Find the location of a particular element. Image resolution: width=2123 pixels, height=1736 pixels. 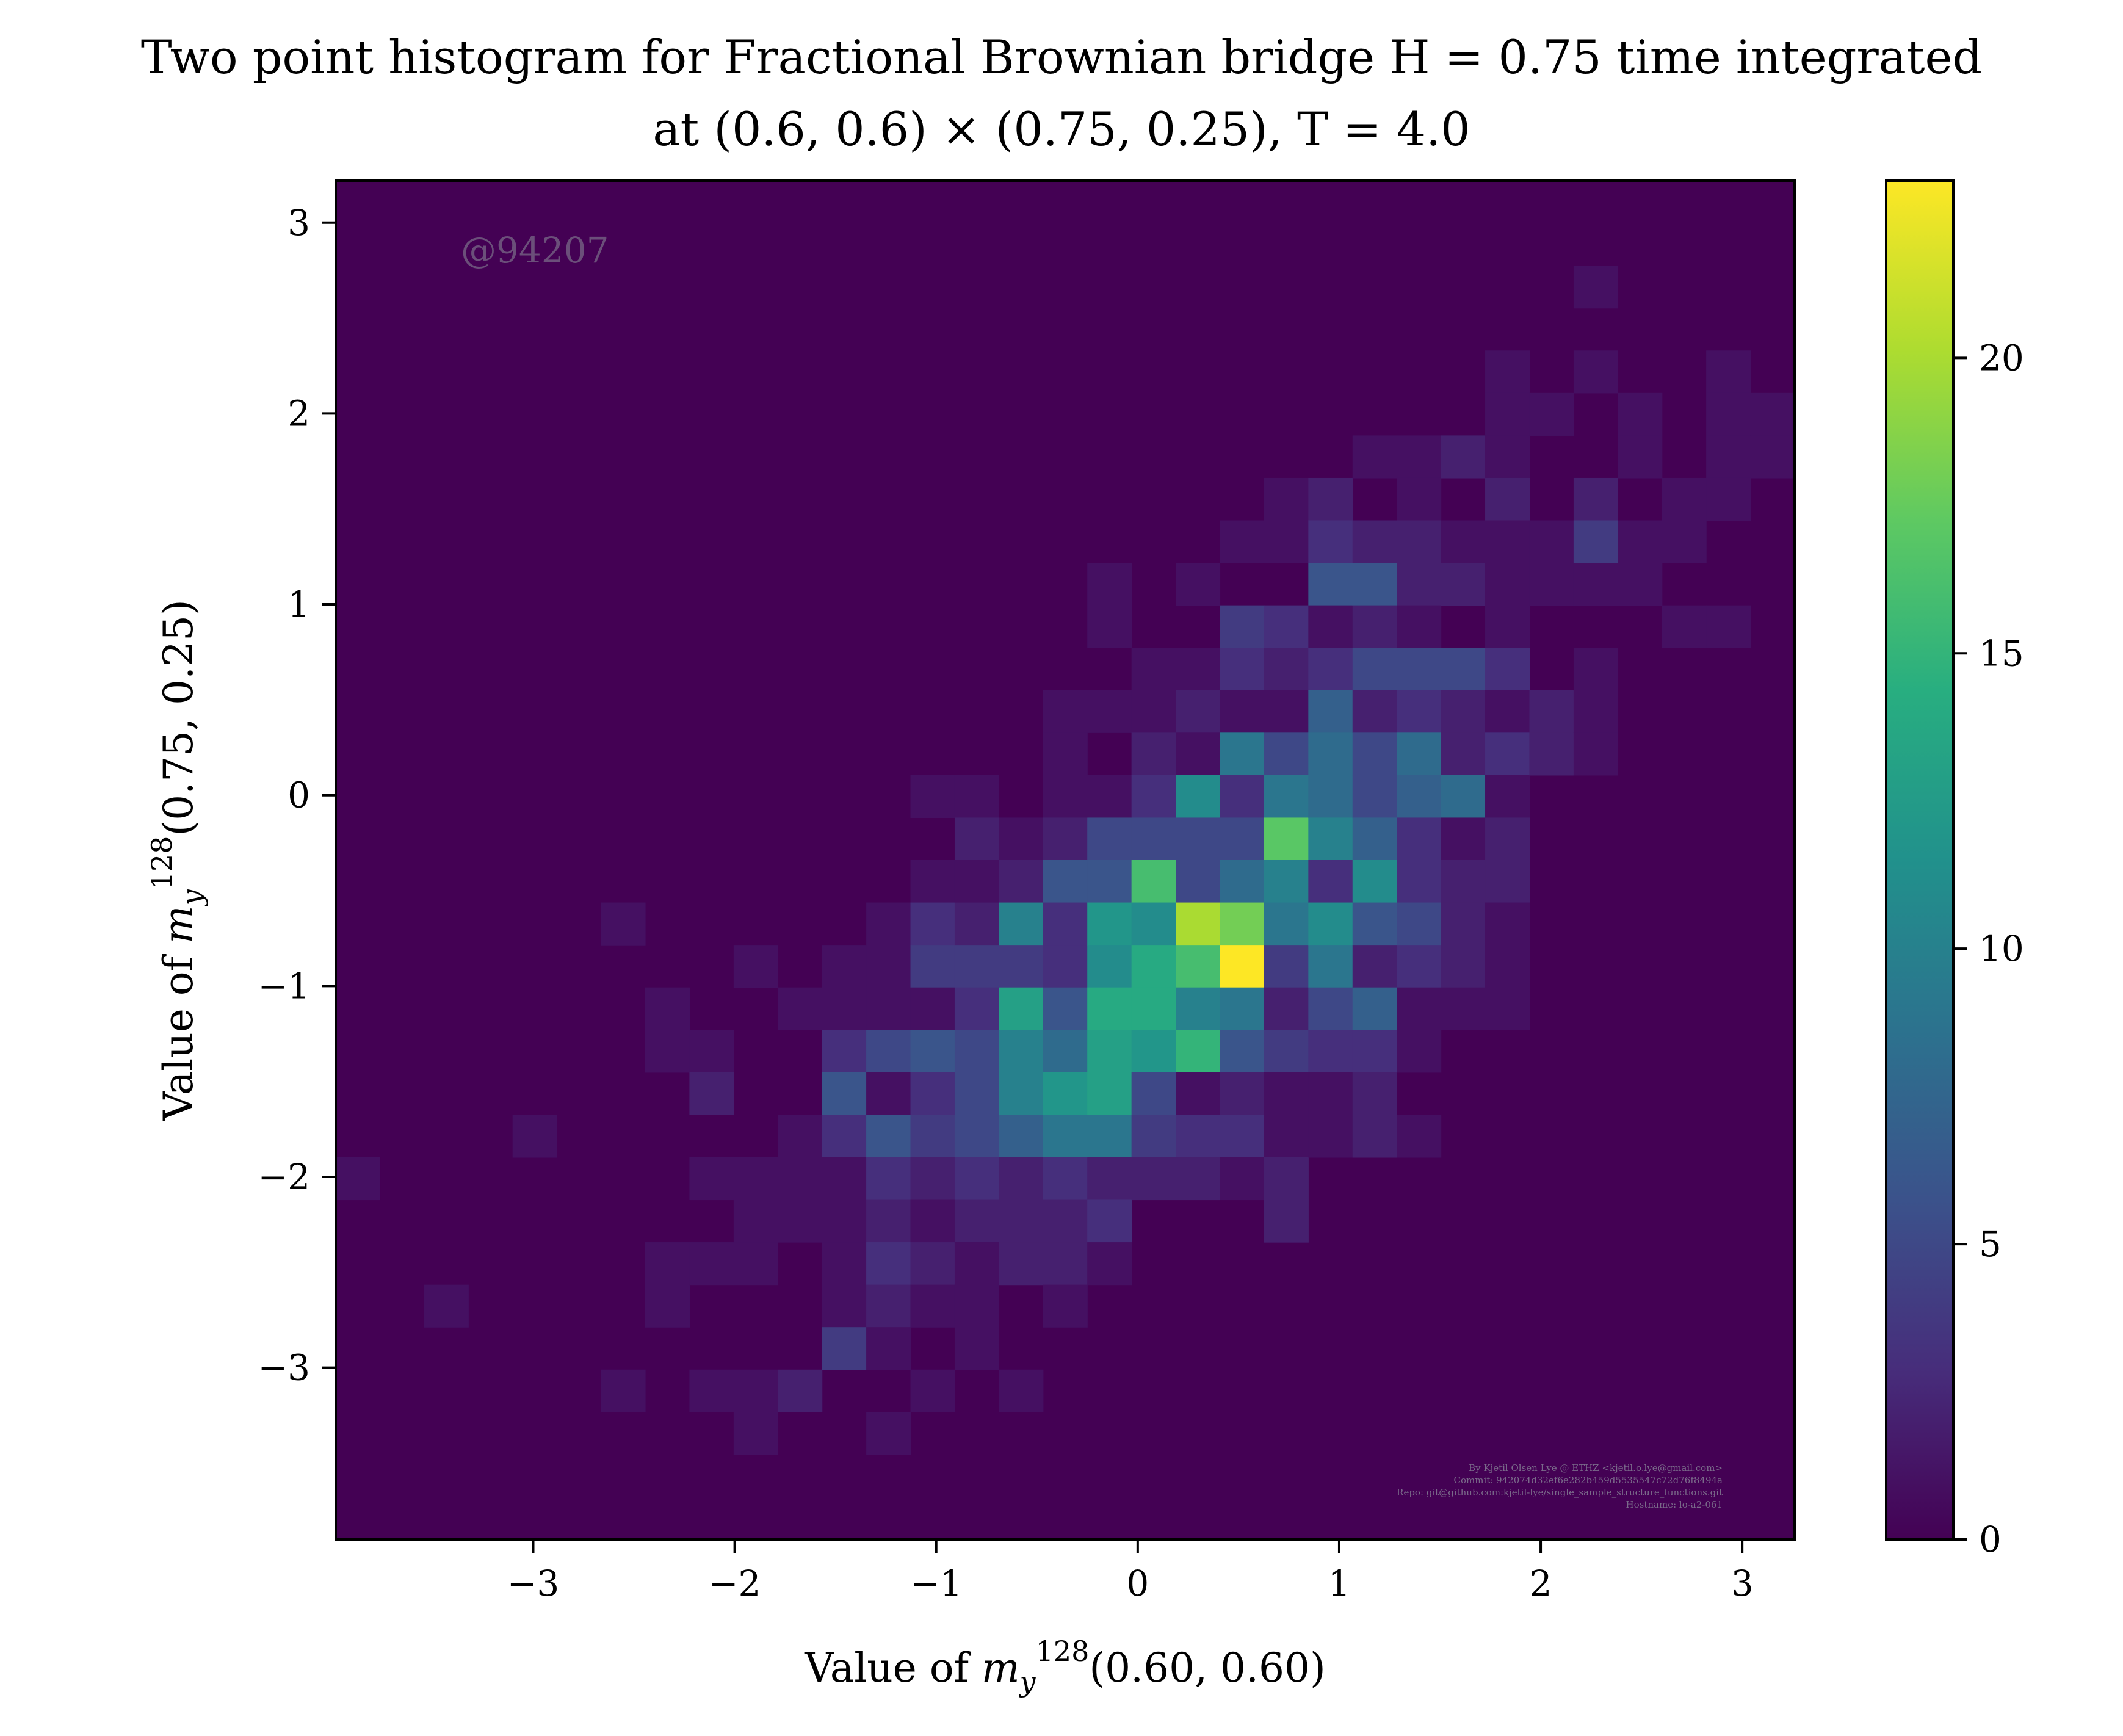

y-tick-label: 3 is located at coordinates (299, 223).